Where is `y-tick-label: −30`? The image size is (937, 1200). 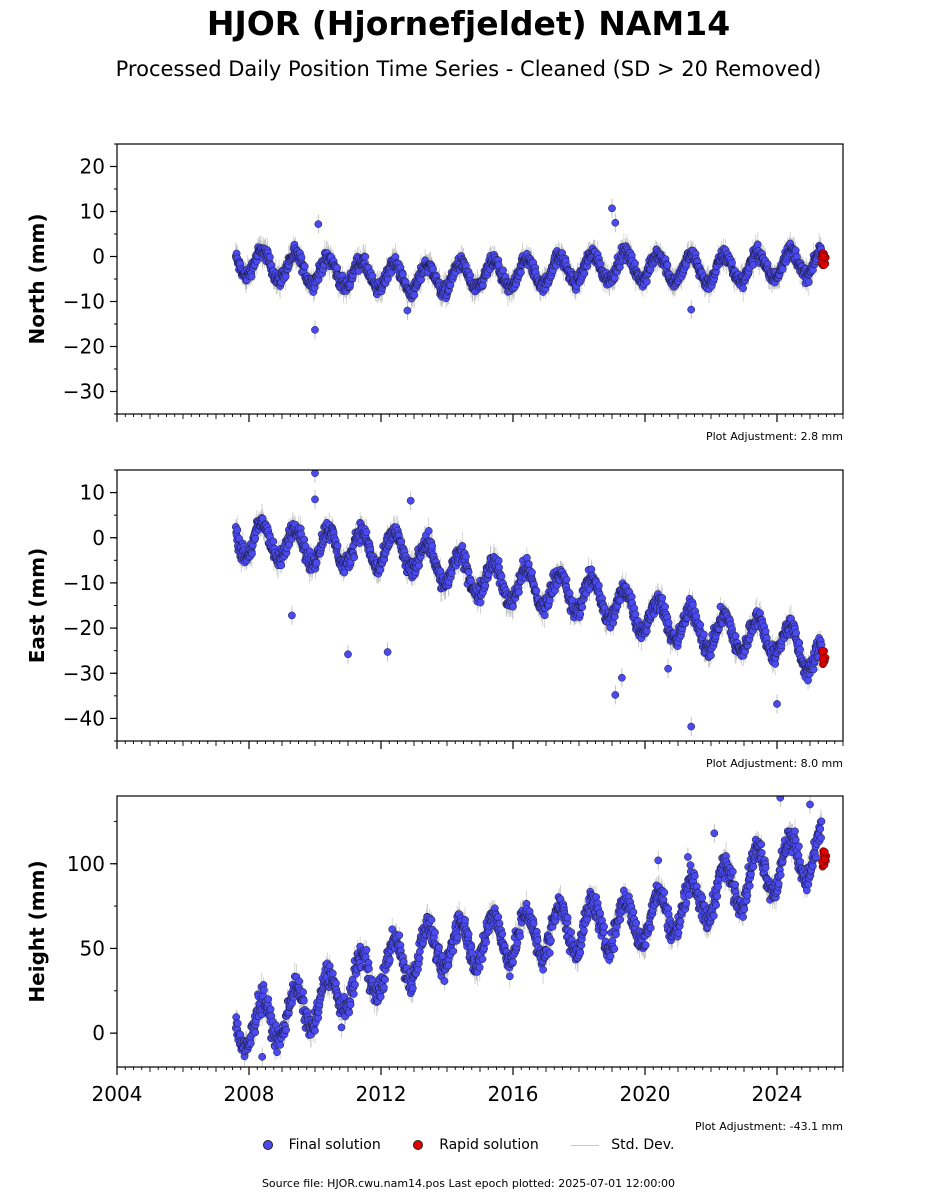
y-tick-label: −30 is located at coordinates (84, 392).